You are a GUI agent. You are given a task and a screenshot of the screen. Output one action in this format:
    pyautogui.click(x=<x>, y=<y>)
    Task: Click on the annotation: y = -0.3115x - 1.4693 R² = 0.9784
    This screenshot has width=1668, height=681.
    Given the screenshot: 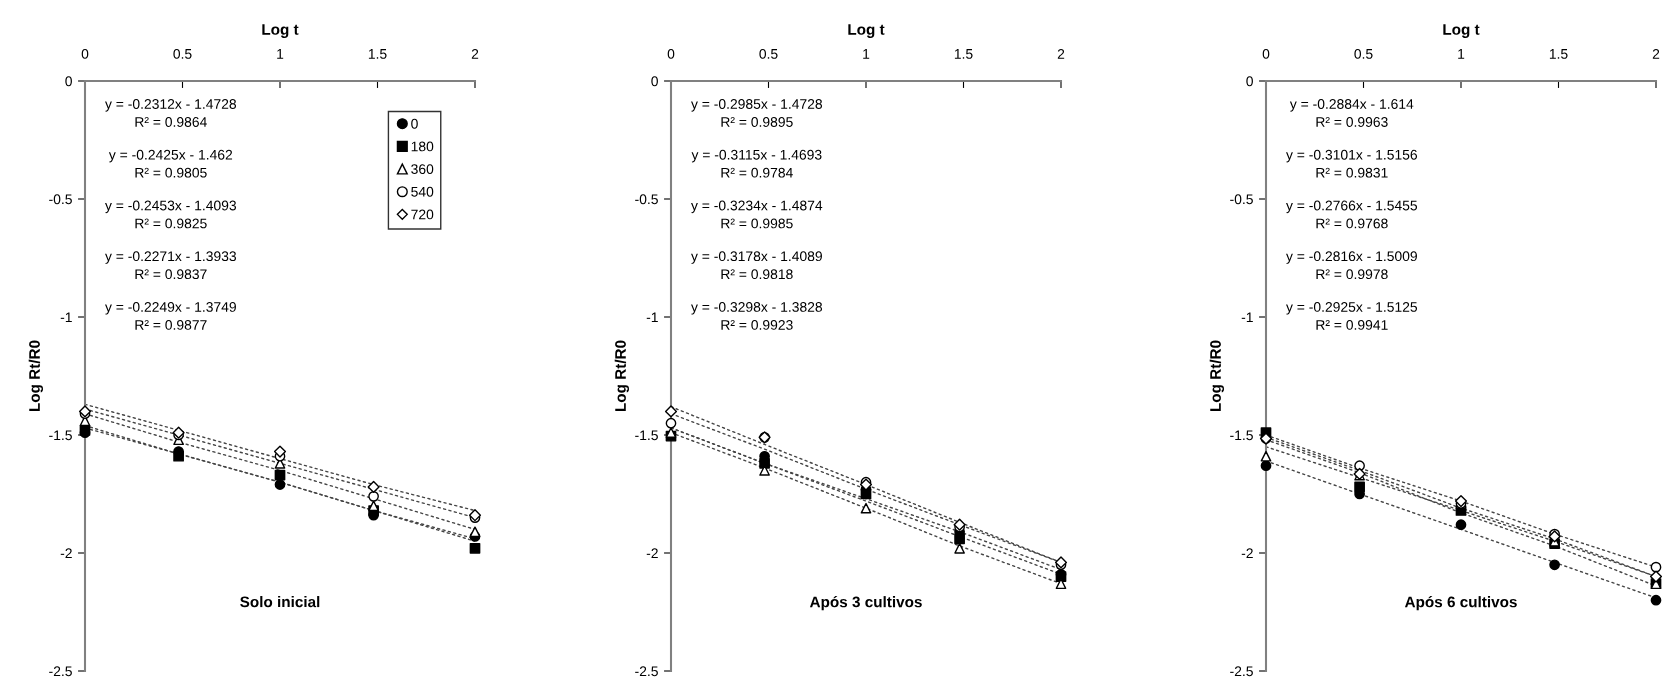 What is the action you would take?
    pyautogui.click(x=756, y=163)
    